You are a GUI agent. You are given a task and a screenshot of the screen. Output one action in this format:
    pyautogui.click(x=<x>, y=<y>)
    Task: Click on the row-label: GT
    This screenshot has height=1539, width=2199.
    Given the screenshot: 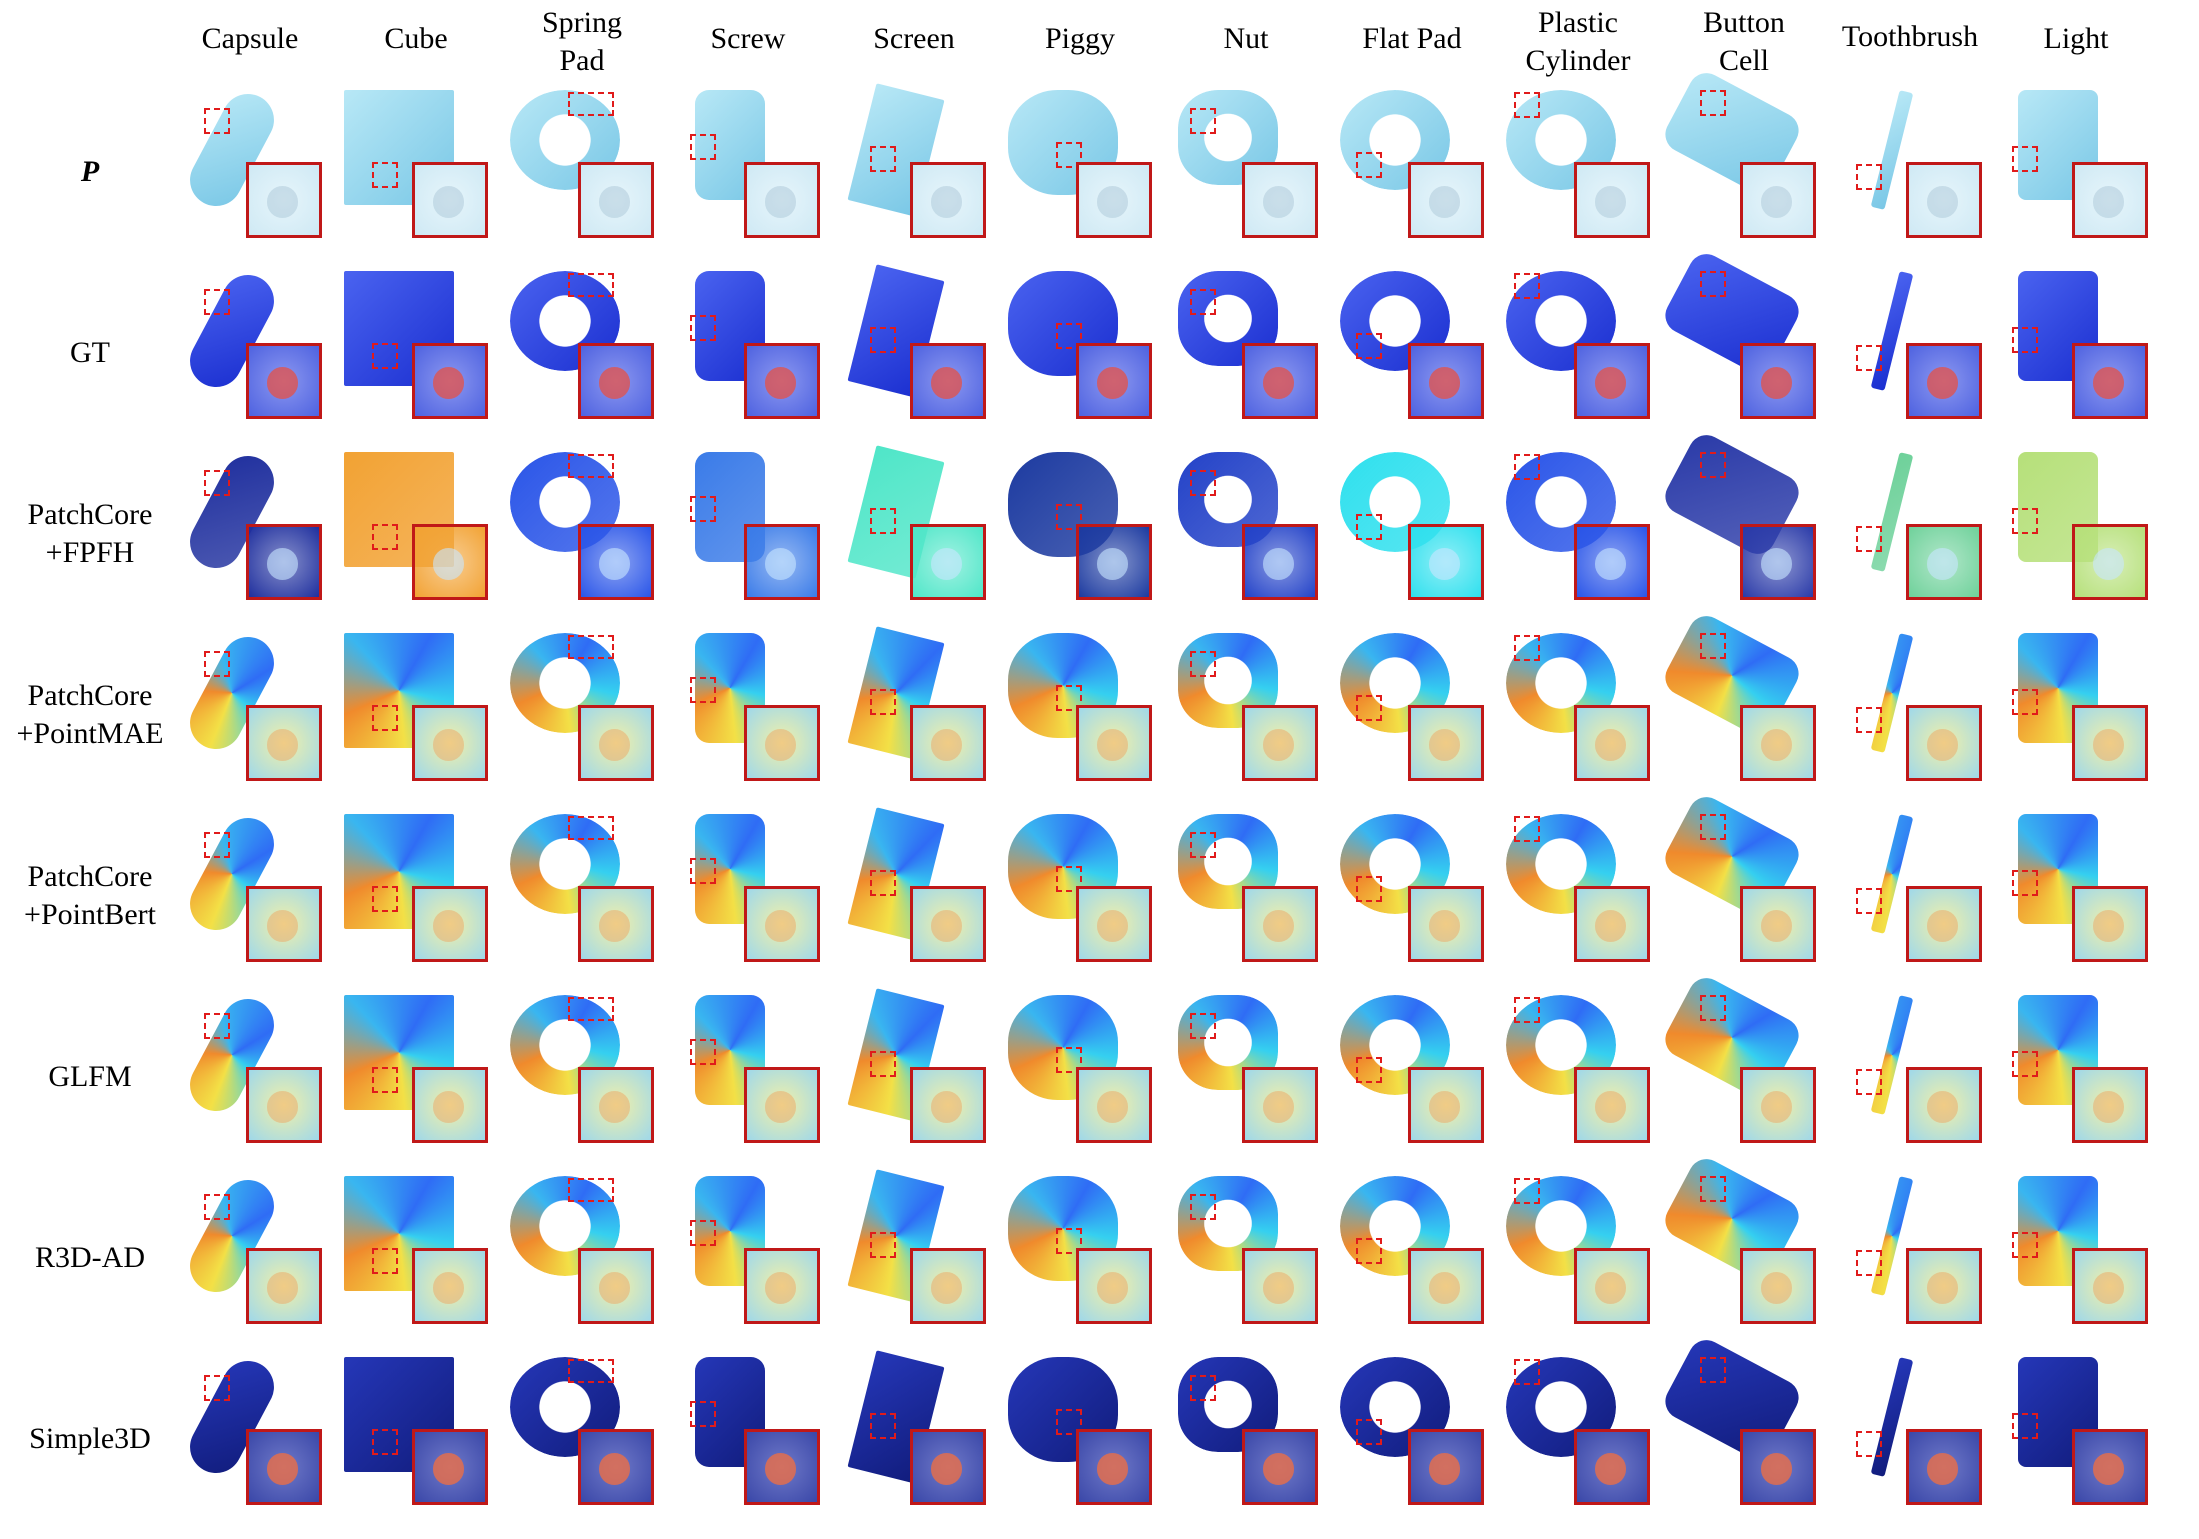 What is the action you would take?
    pyautogui.click(x=90, y=353)
    